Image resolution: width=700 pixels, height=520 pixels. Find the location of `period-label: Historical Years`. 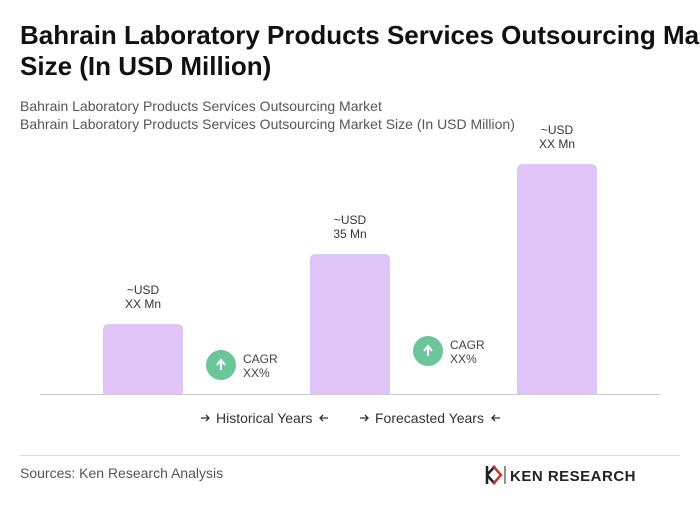

period-label: Historical Years is located at coordinates (264, 418).